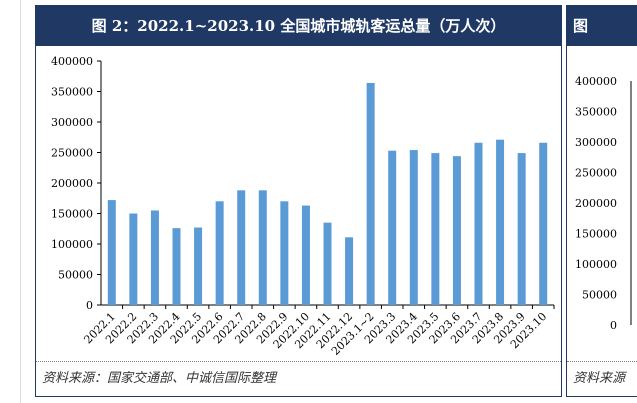 Image resolution: width=637 pixels, height=403 pixels. What do you see at coordinates (20, 201) in the screenshot?
I see `page-divider-line` at bounding box center [20, 201].